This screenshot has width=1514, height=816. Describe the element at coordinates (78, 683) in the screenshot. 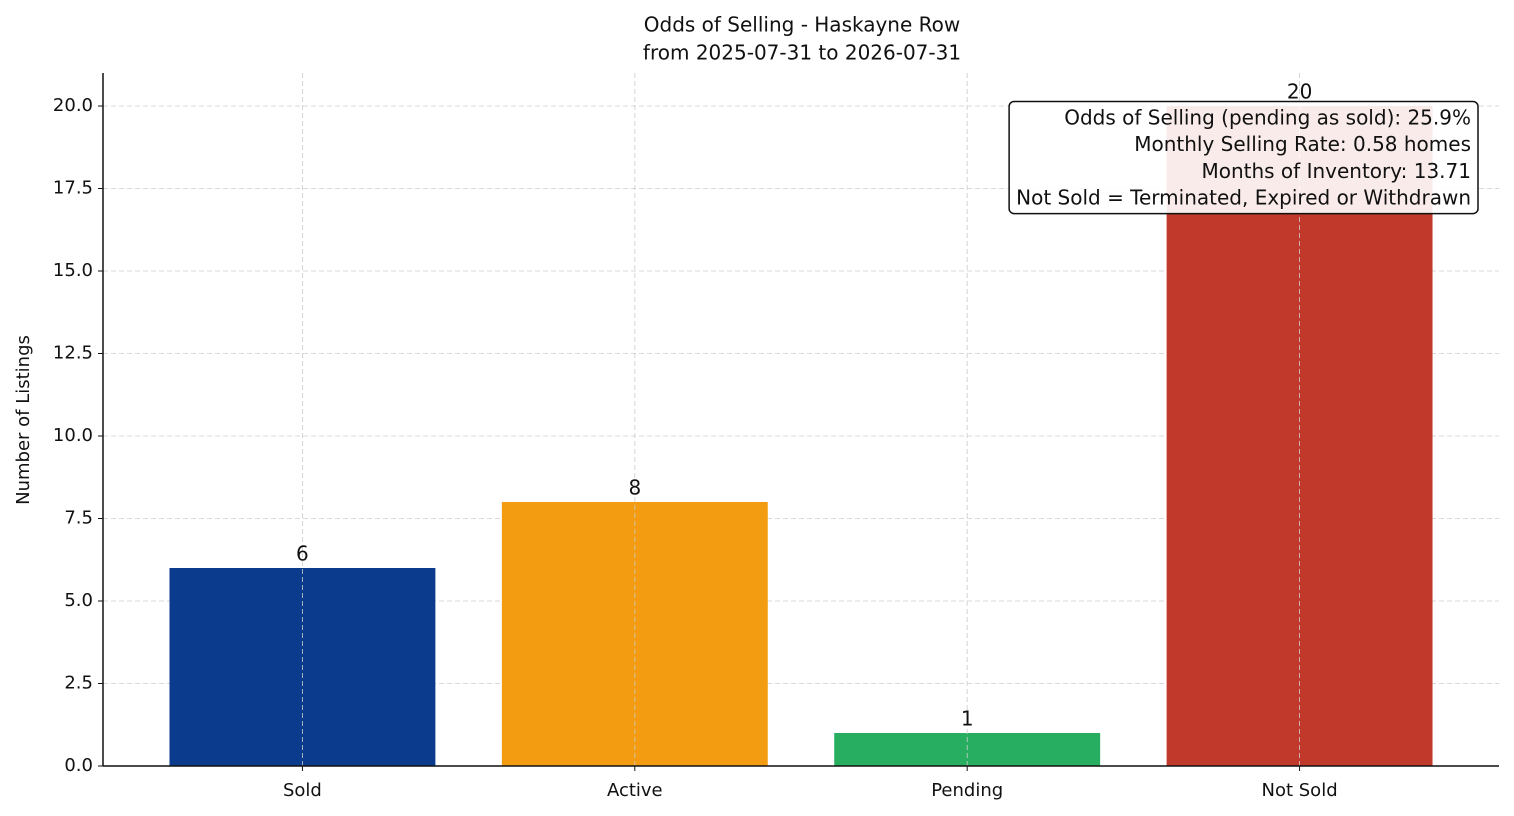

I see `y-tick-label: 2.5` at that location.